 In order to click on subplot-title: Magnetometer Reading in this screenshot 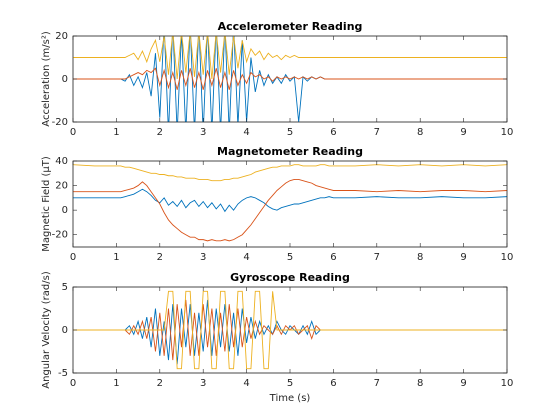, I will do `click(290, 151)`.